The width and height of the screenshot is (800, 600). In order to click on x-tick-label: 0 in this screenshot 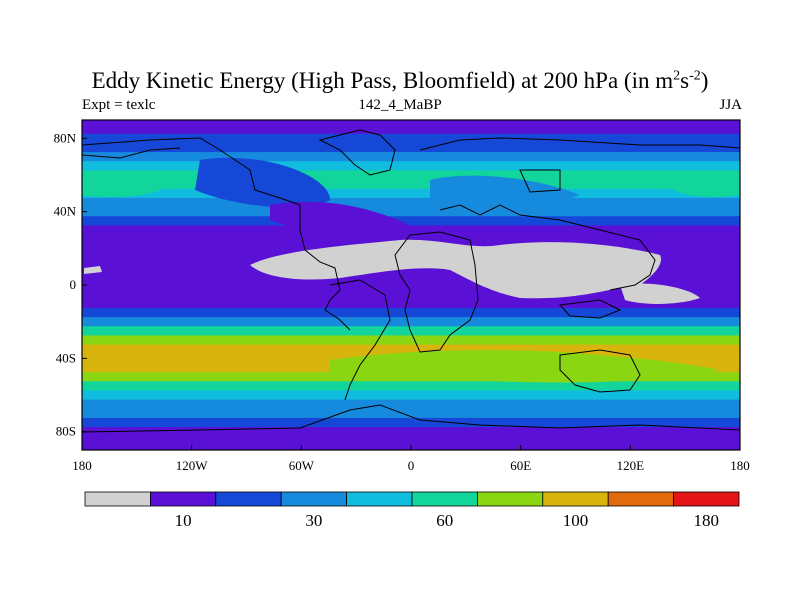, I will do `click(411, 465)`.